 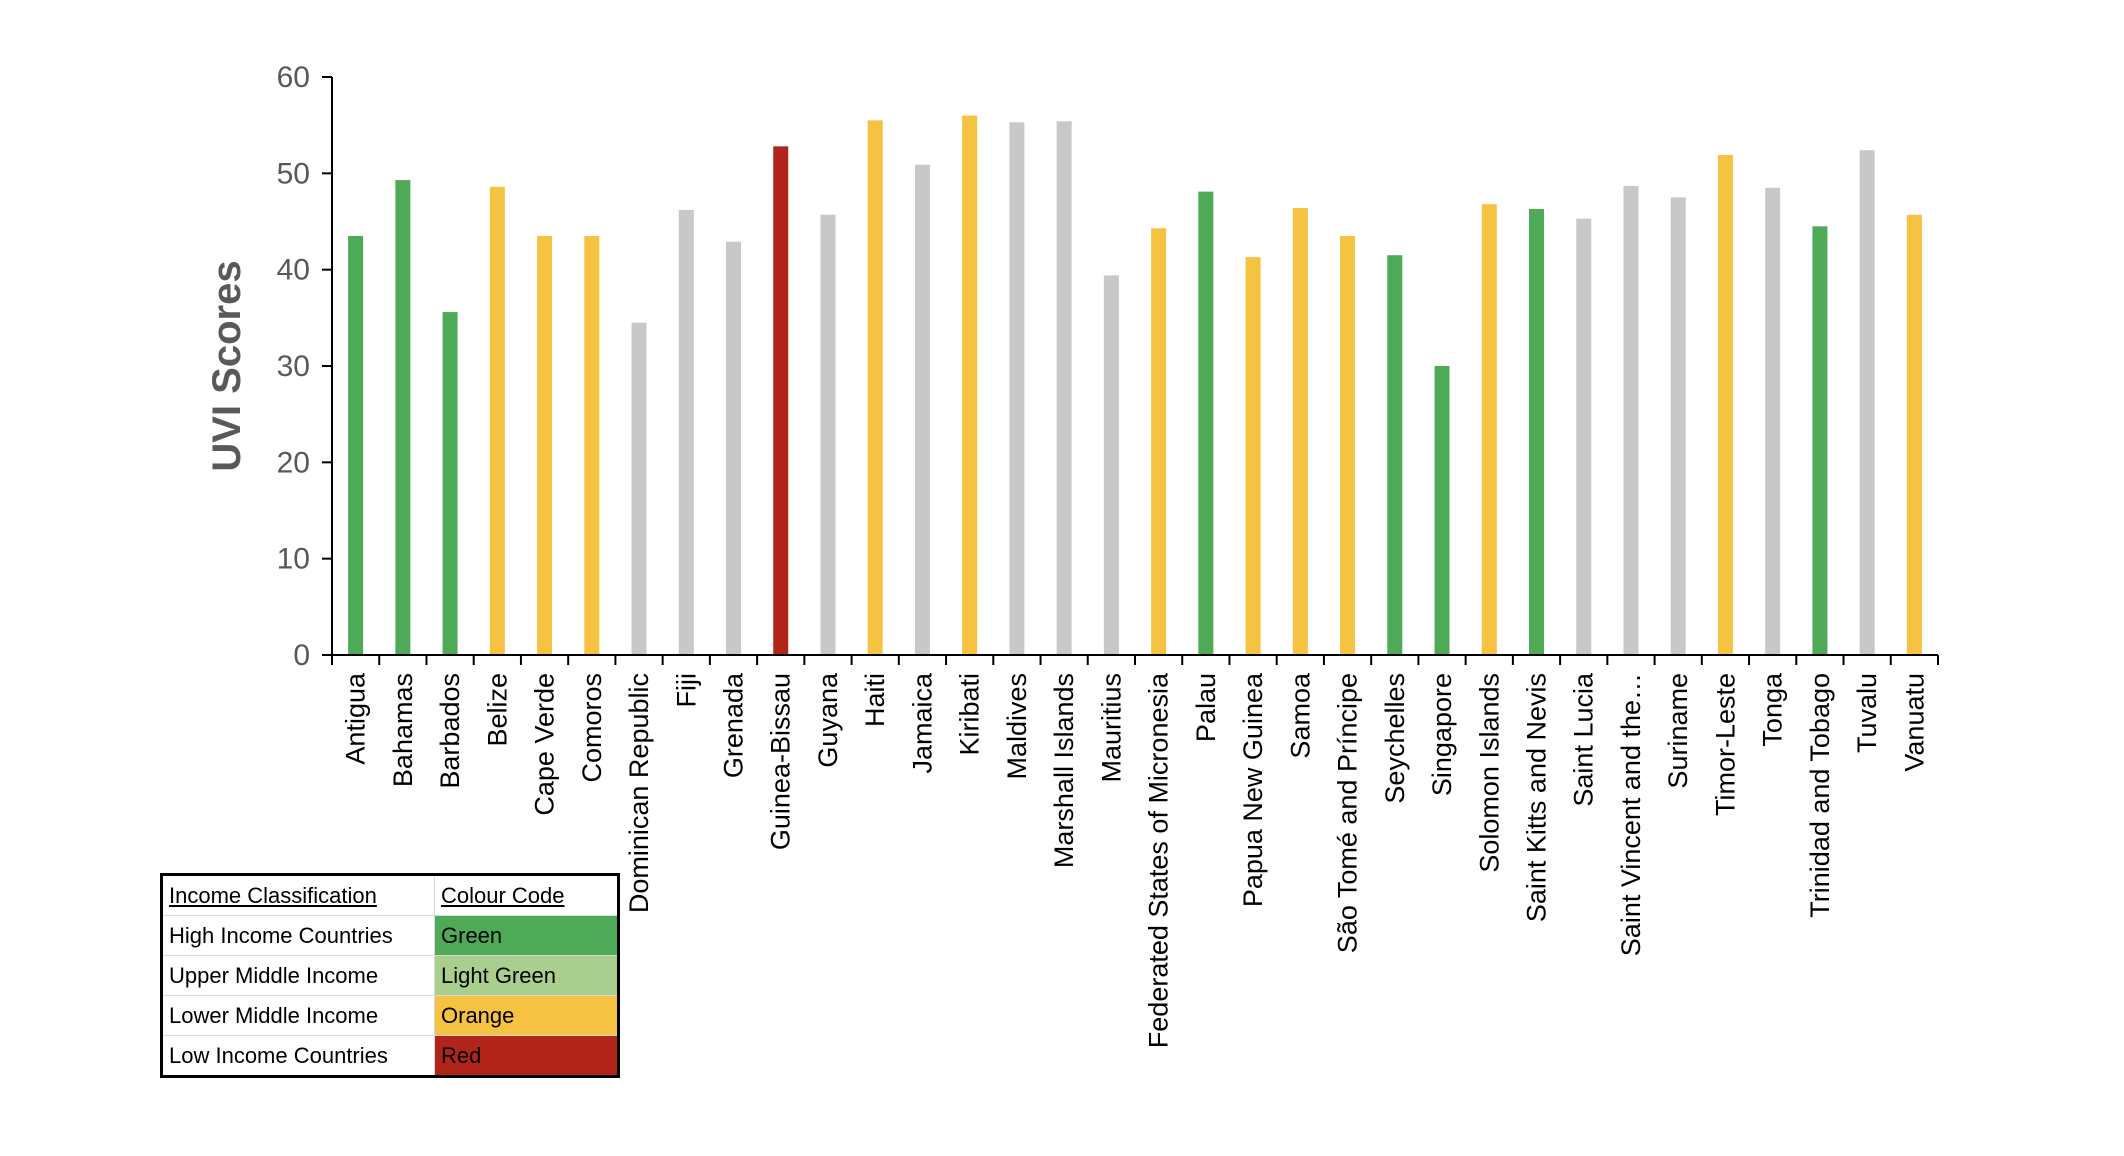 What do you see at coordinates (1348, 813) in the screenshot?
I see `x-category-label: São Tomé and Príncipe` at bounding box center [1348, 813].